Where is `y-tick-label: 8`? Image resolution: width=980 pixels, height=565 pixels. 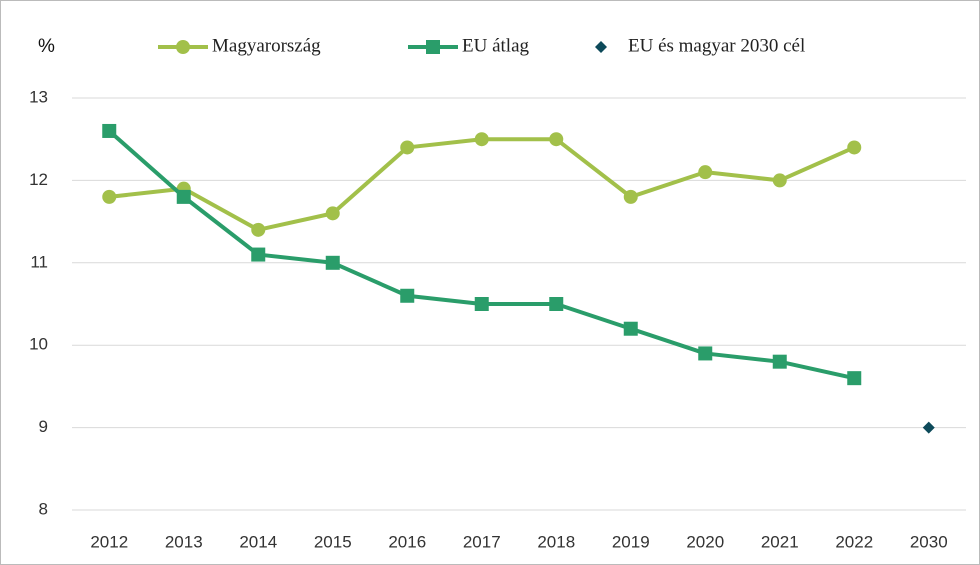 y-tick-label: 8 is located at coordinates (43, 508).